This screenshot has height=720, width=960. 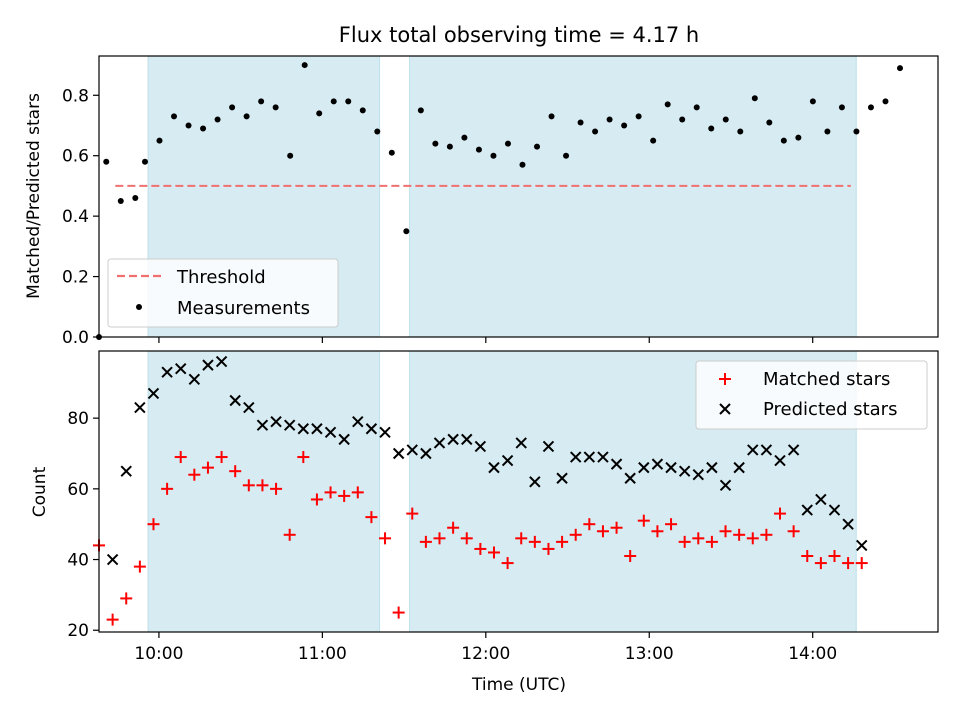 What do you see at coordinates (725, 409) in the screenshot?
I see `predicted-legend-swatch` at bounding box center [725, 409].